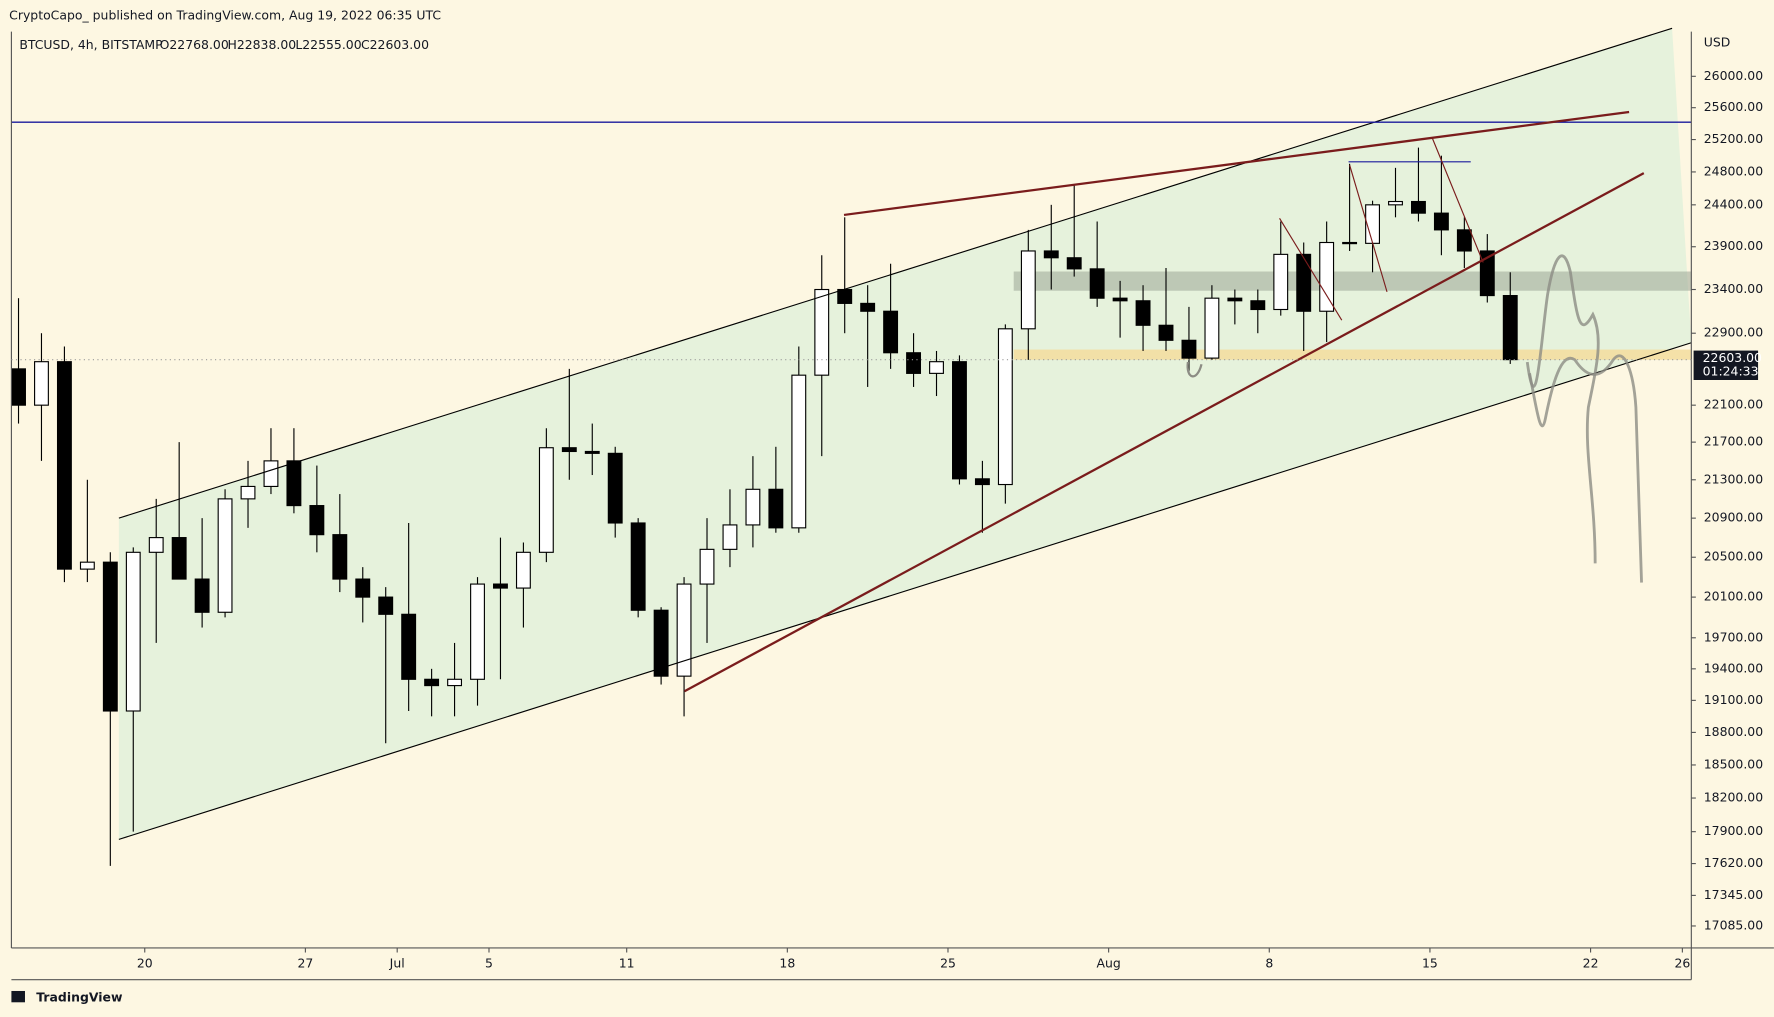 The width and height of the screenshot is (1774, 1017). What do you see at coordinates (18, 996) in the screenshot?
I see `logo-icon` at bounding box center [18, 996].